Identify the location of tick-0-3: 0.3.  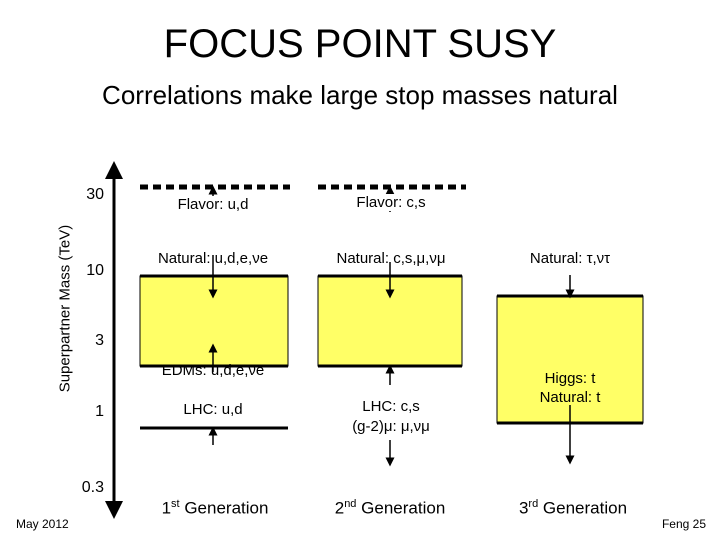
(92, 487).